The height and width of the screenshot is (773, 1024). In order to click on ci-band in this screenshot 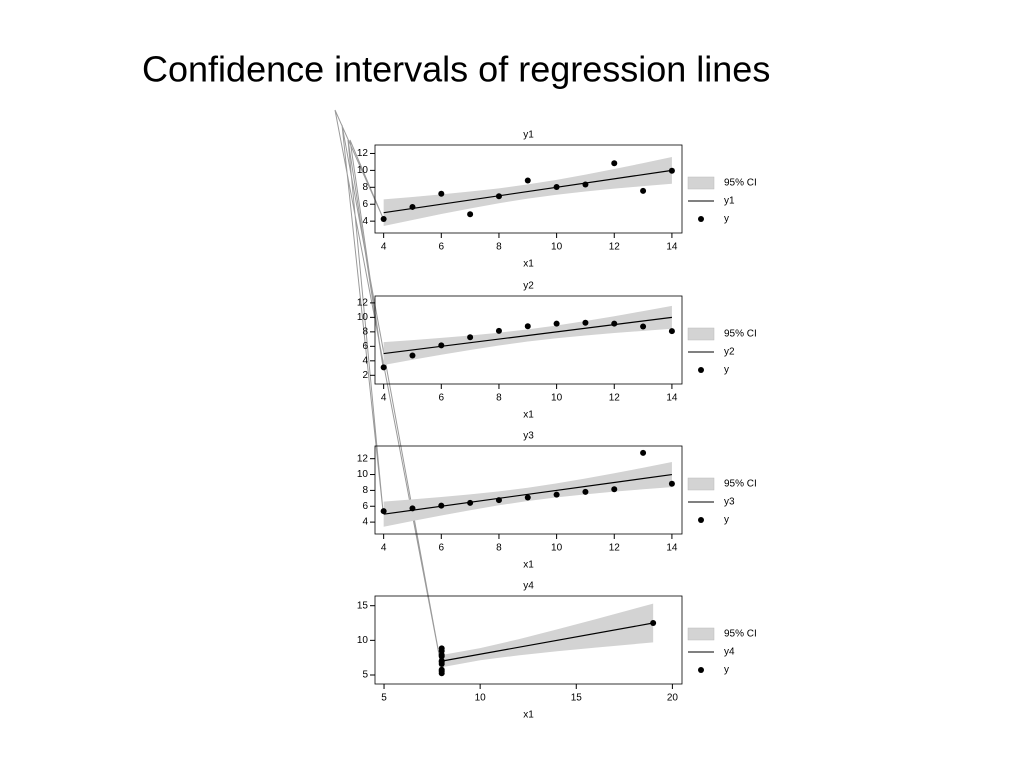, I will do `click(547, 635)`.